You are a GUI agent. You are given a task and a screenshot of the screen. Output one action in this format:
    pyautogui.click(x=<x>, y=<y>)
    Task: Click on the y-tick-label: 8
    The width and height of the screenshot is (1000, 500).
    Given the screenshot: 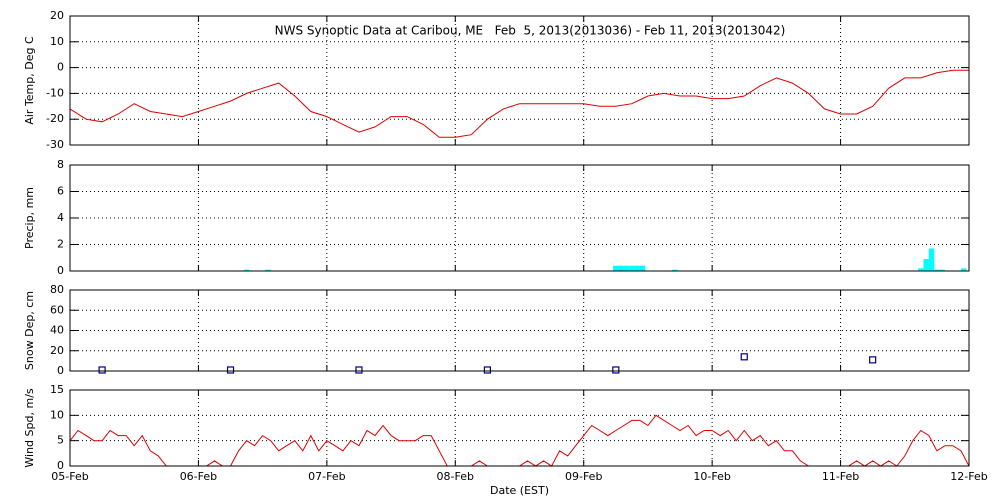 What is the action you would take?
    pyautogui.click(x=60, y=164)
    